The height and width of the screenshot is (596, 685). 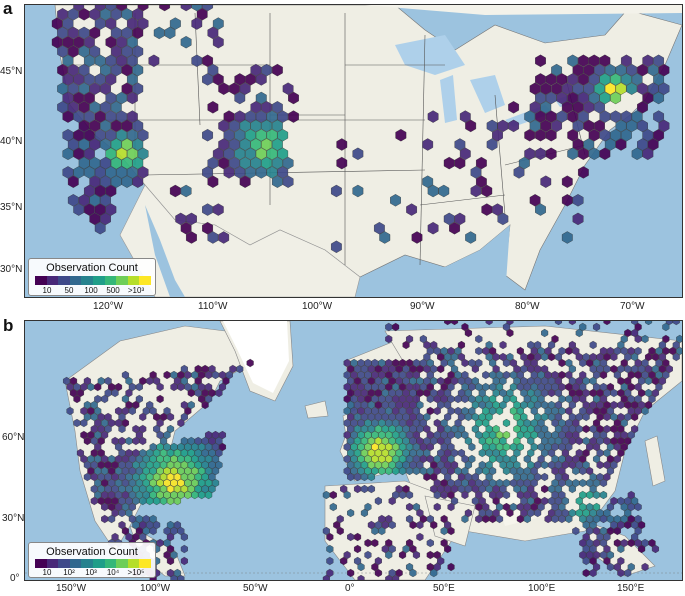 What do you see at coordinates (92, 552) in the screenshot?
I see `legend-title: Observation Count` at bounding box center [92, 552].